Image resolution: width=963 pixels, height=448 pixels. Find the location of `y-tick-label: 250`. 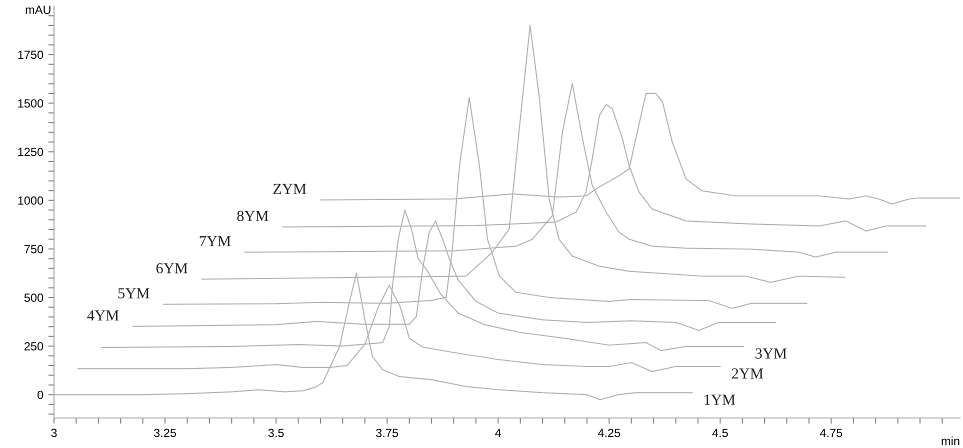

y-tick-label: 250 is located at coordinates (34, 346).